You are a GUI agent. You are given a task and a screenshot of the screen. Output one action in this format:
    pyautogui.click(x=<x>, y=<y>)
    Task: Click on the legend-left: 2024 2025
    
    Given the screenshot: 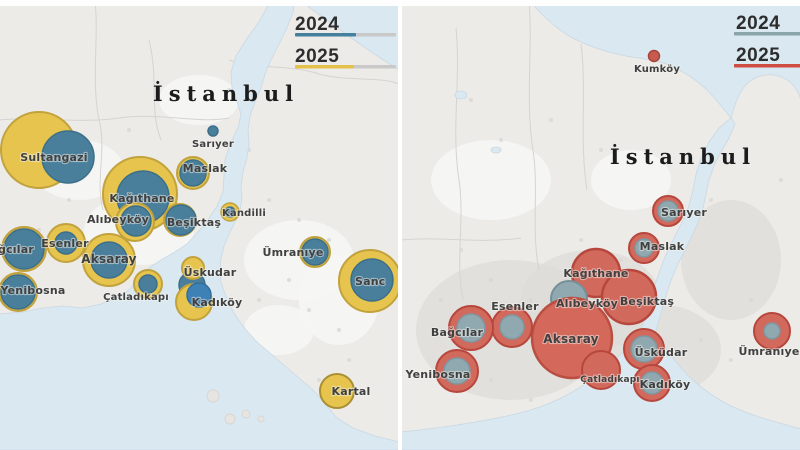 What is the action you would take?
    pyautogui.click(x=345, y=41)
    